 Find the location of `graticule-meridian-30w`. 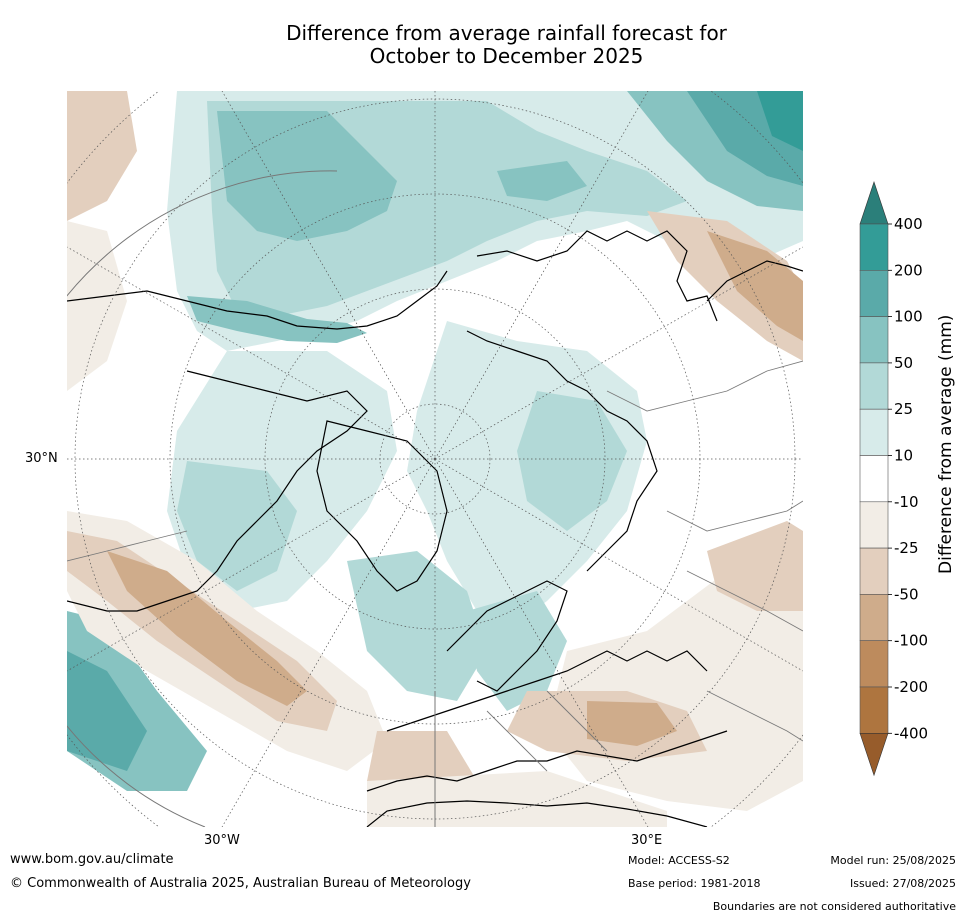

graticule-meridian-30w is located at coordinates (328, 642).